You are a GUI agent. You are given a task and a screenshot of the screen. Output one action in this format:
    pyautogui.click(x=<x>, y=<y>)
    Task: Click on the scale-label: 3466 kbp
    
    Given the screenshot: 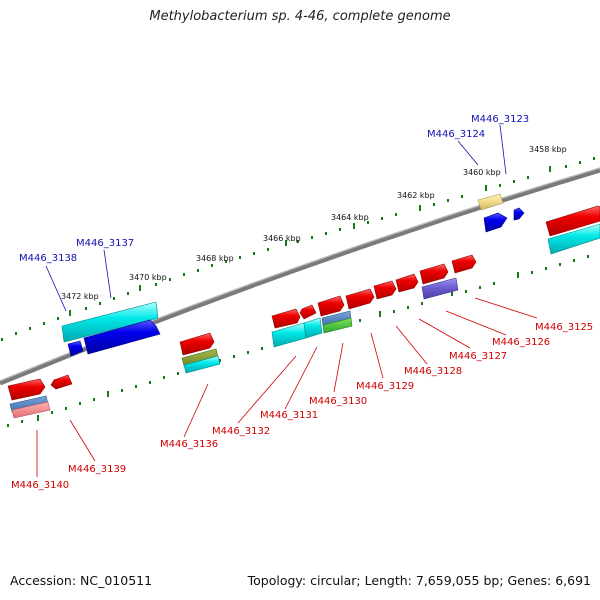 What is the action you would take?
    pyautogui.click(x=282, y=238)
    